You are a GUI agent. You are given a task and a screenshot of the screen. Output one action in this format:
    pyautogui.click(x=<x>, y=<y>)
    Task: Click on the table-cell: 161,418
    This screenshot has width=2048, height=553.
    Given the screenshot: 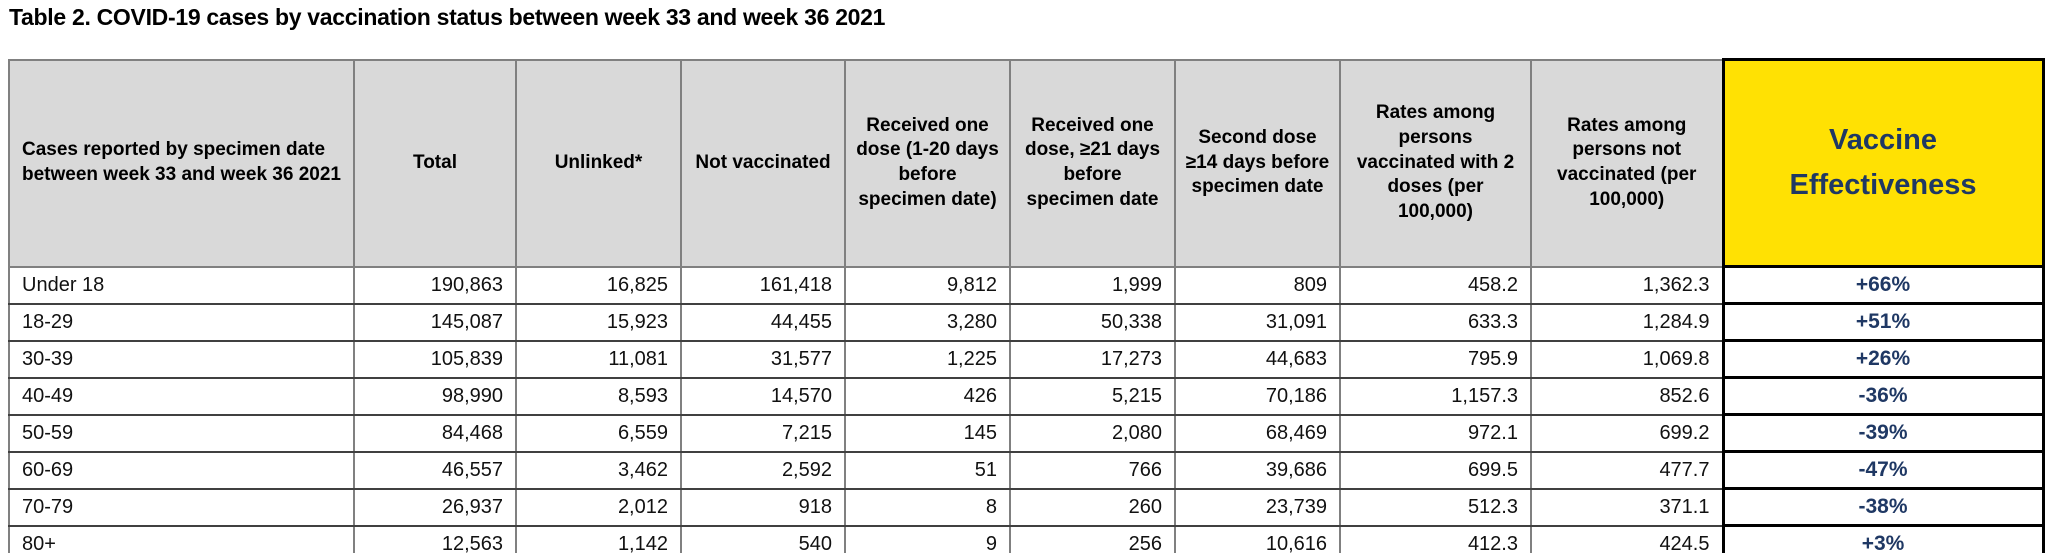 What is the action you would take?
    pyautogui.click(x=763, y=285)
    